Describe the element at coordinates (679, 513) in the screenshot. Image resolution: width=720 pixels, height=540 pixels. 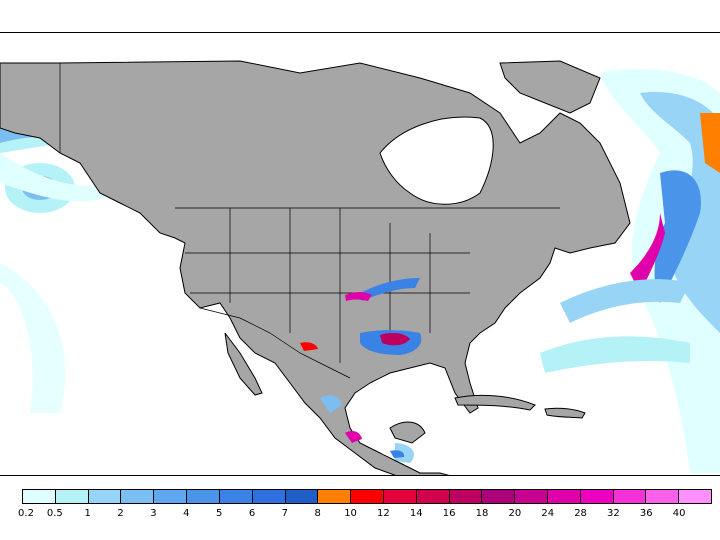
I see `legend-tick-label: 40` at that location.